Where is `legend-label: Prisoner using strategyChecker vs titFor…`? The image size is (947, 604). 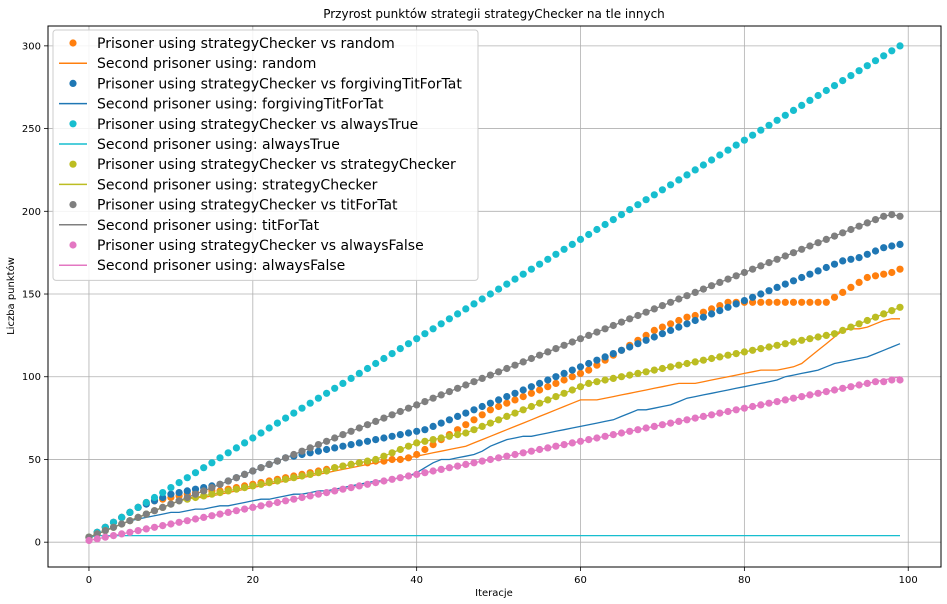 legend-label: Prisoner using strategyChecker vs titFor… is located at coordinates (247, 206).